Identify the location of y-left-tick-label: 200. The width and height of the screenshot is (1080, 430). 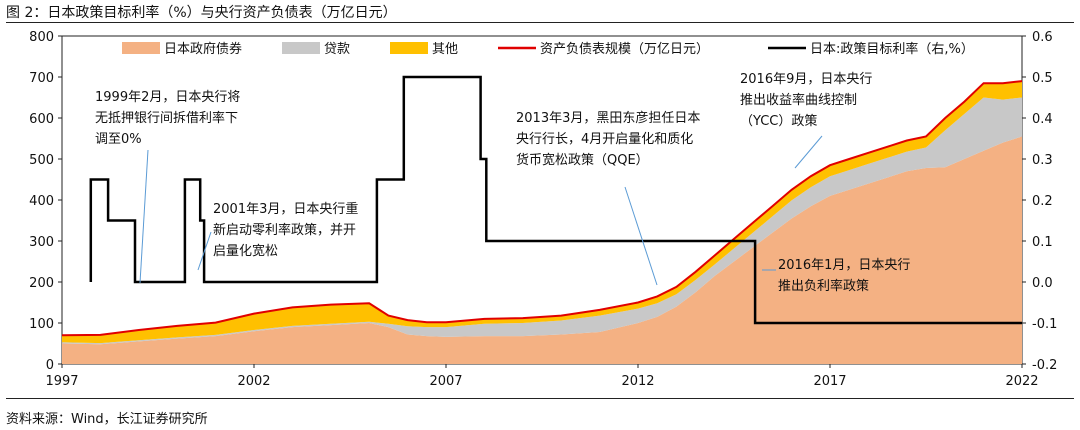
(41, 283).